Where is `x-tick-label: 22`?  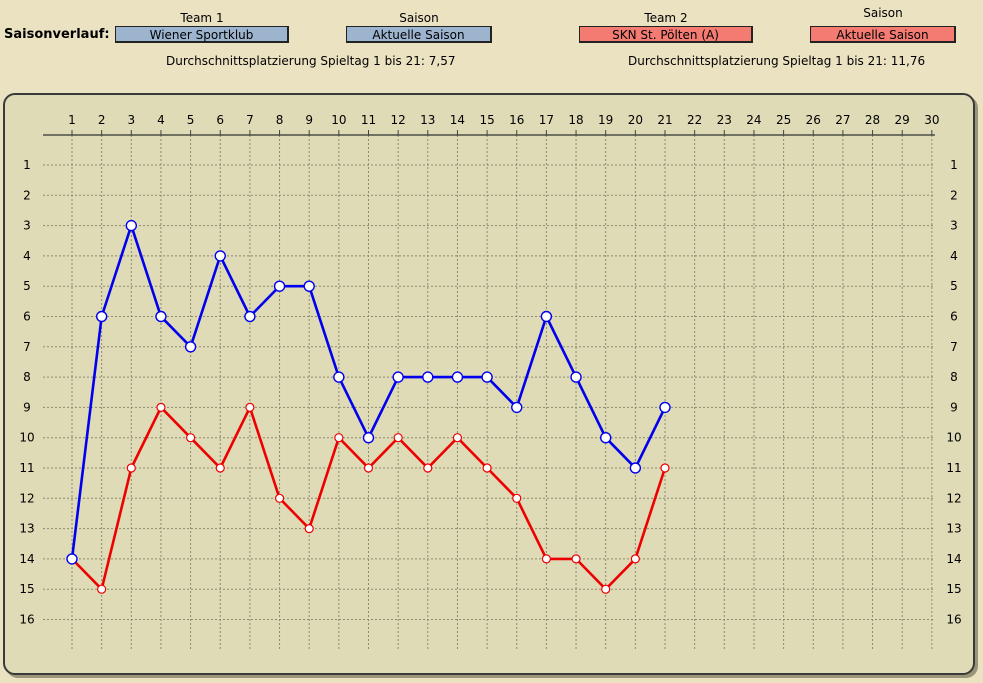
x-tick-label: 22 is located at coordinates (694, 120).